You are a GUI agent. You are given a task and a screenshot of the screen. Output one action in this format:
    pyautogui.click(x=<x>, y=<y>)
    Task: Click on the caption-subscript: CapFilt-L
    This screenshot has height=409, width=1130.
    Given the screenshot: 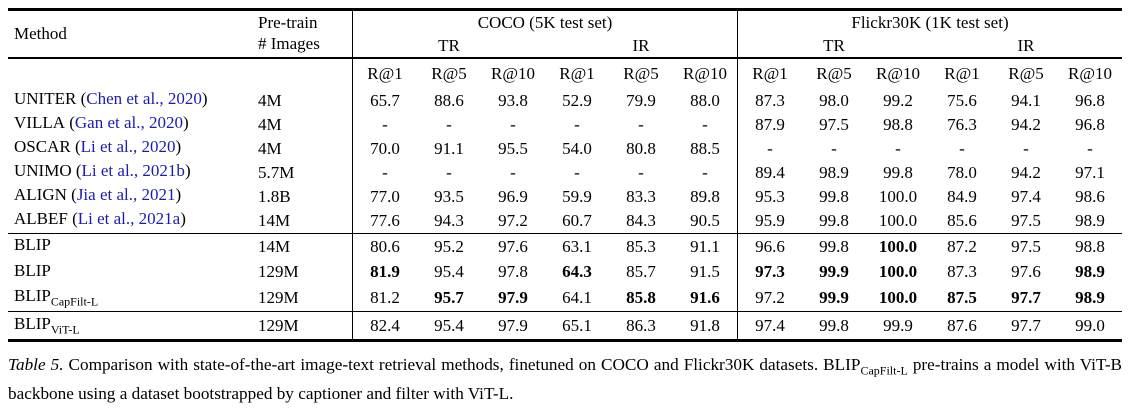 What is the action you would take?
    pyautogui.click(x=884, y=370)
    